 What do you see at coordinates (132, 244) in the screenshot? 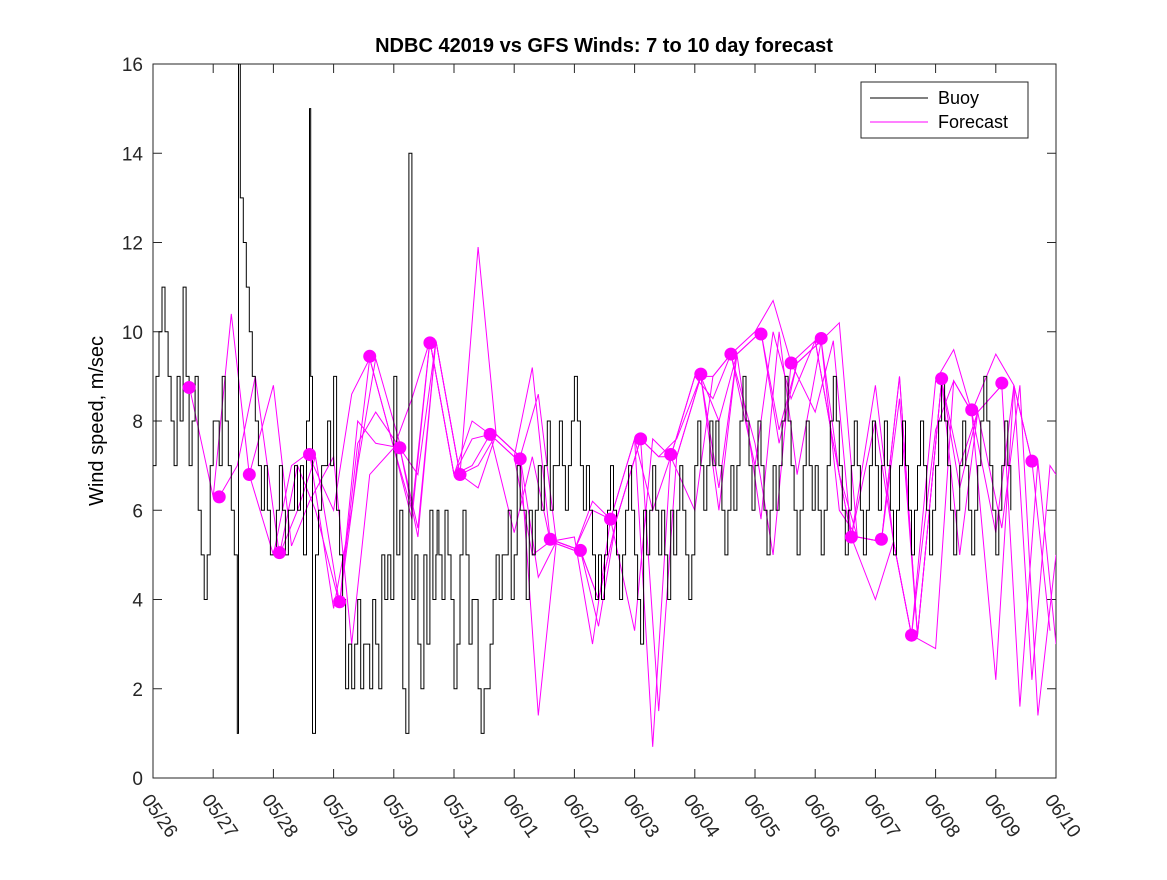
I see `y-tick-label: 12` at bounding box center [132, 244].